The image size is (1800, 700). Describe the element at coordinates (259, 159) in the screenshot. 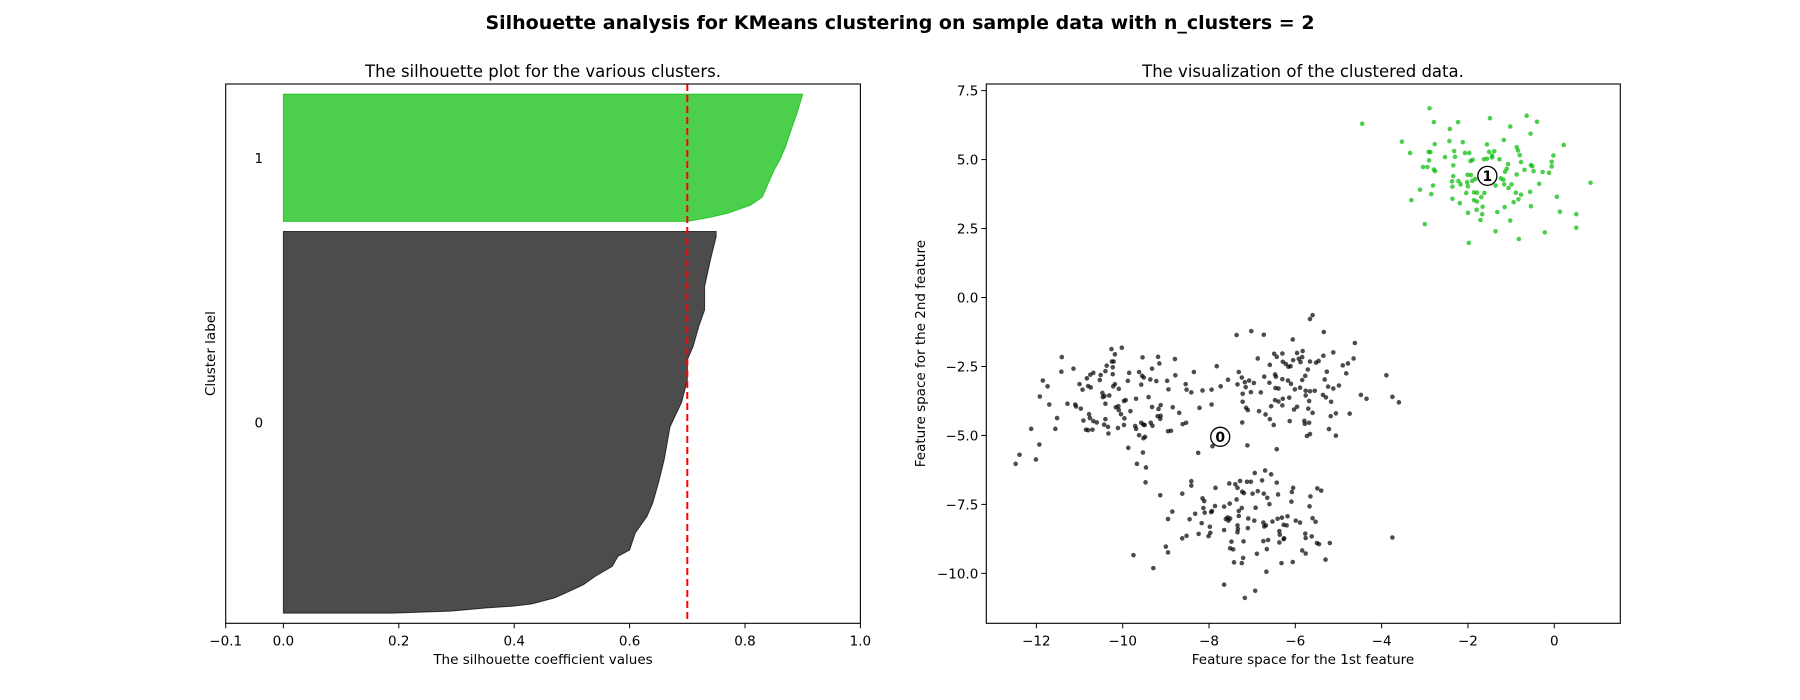

I see `cluster-label-1: 1` at that location.